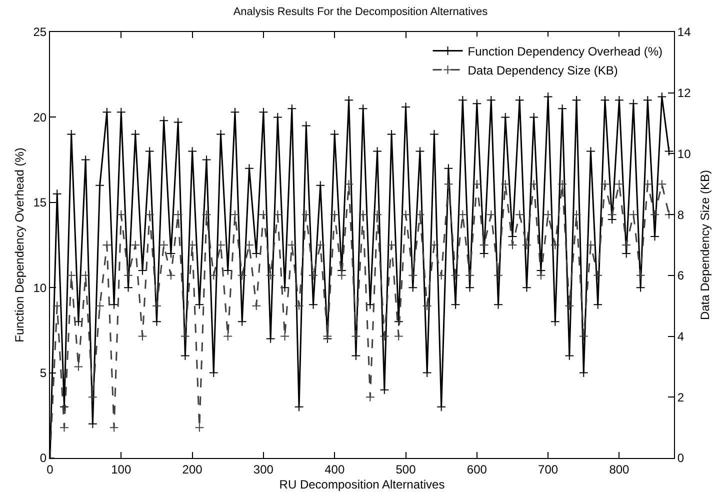 The image size is (721, 501). Describe the element at coordinates (43, 373) in the screenshot. I see `y-tick-label: 5` at that location.